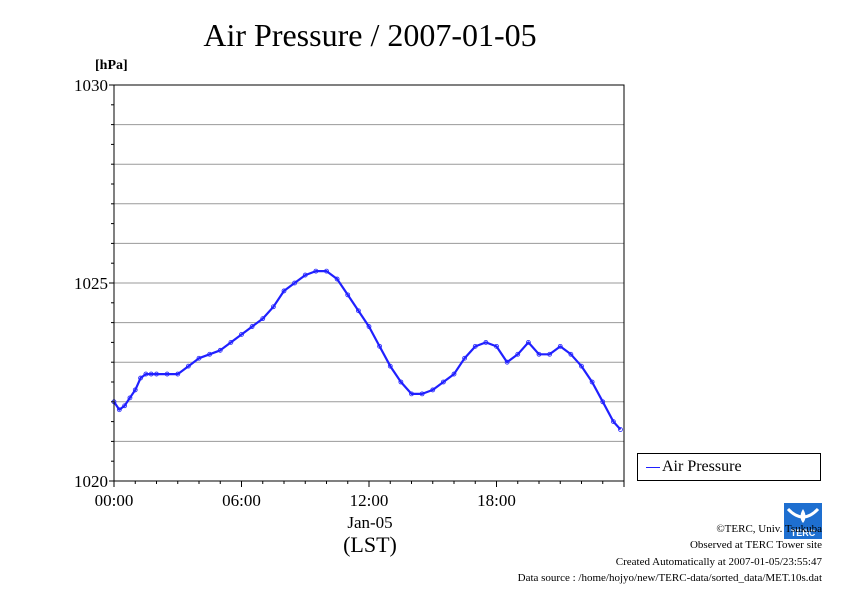 The height and width of the screenshot is (595, 842). Describe the element at coordinates (241, 500) in the screenshot. I see `x-tick-label: 06:00` at that location.